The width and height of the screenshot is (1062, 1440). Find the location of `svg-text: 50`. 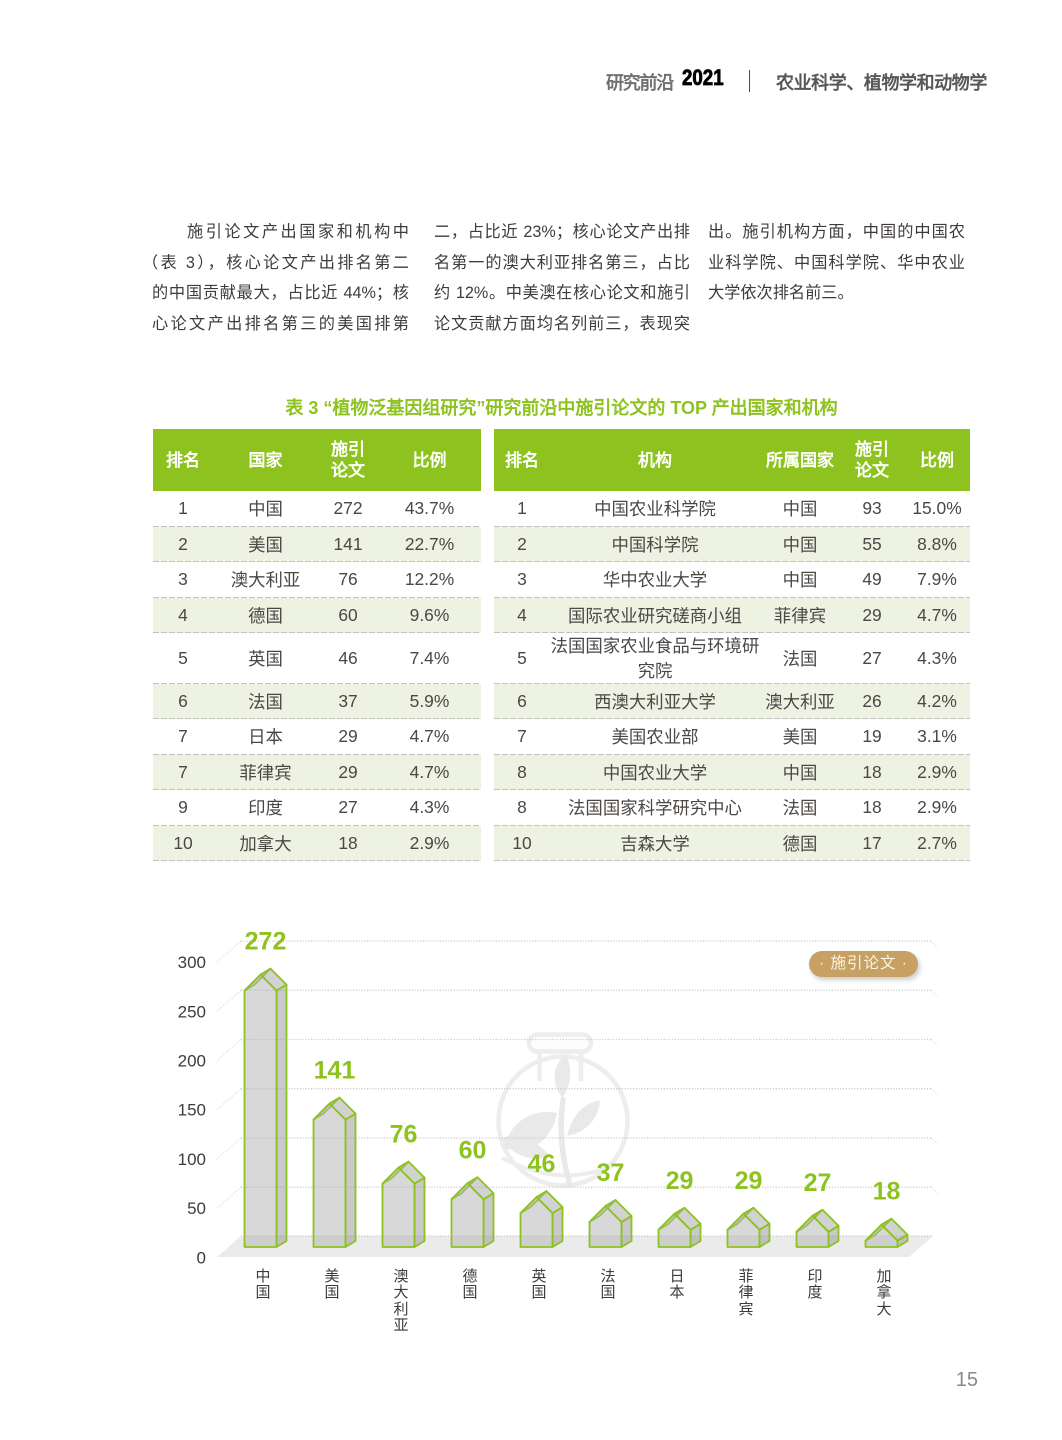

svg-text: 50 is located at coordinates (196, 1208).